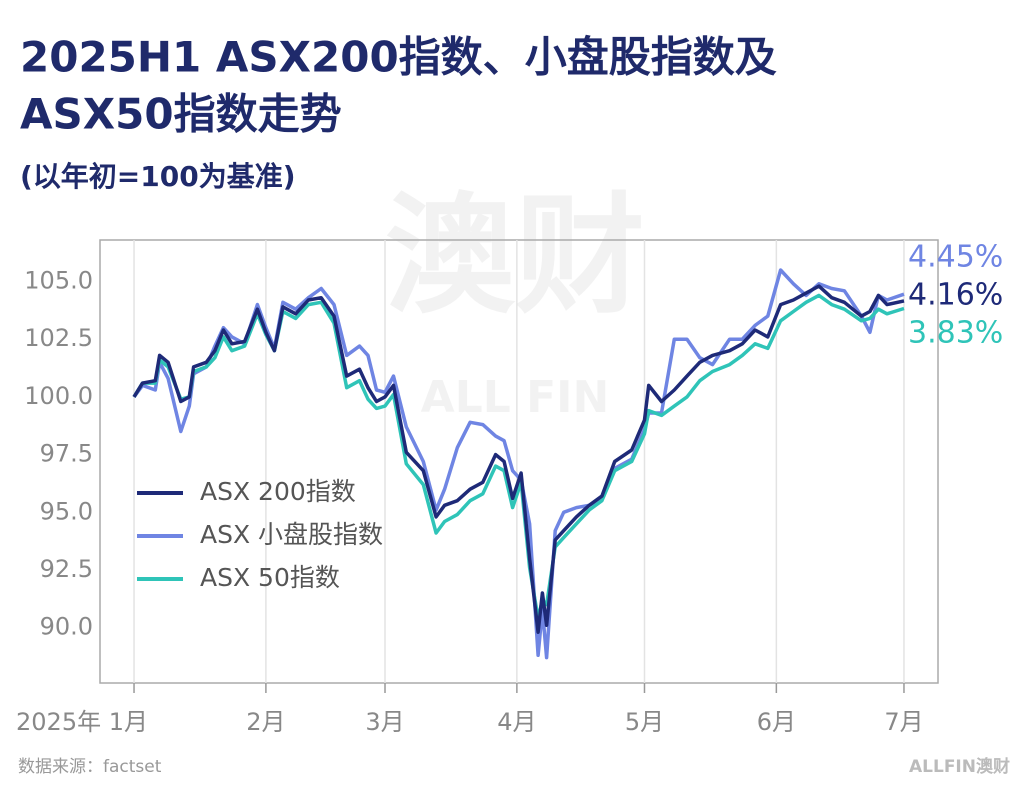  What do you see at coordinates (66, 454) in the screenshot?
I see `y-tick-label: 97.5` at bounding box center [66, 454].